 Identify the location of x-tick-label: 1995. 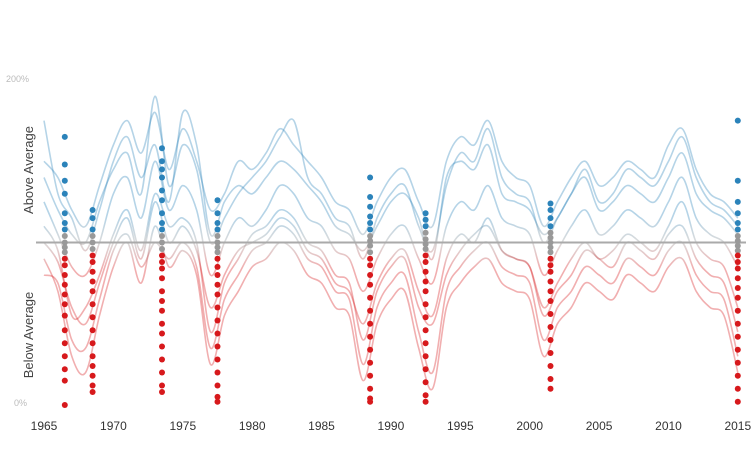
(460, 426).